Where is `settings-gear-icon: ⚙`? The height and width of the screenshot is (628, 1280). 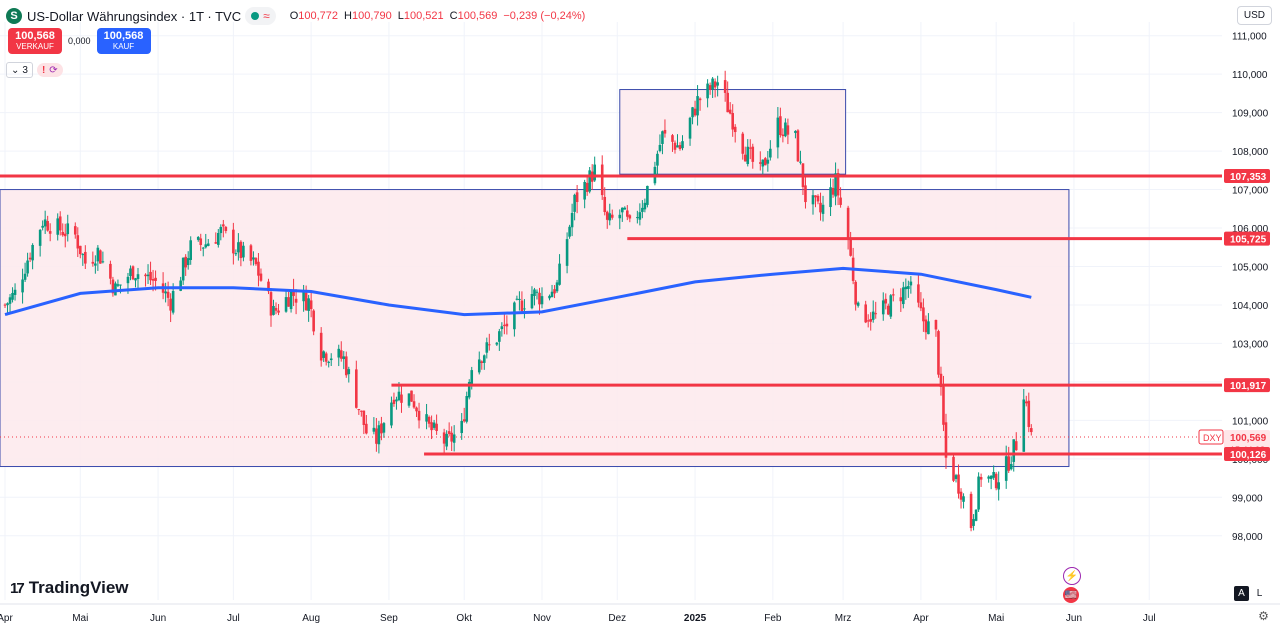 settings-gear-icon: ⚙ is located at coordinates (1263, 615).